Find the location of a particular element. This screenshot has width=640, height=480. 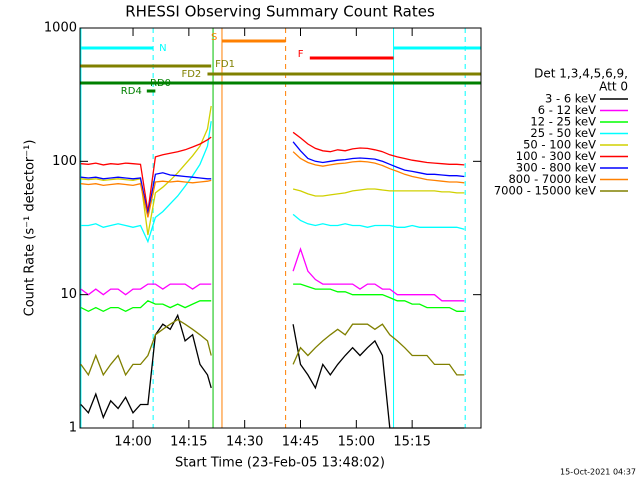

interval-label: RD0 is located at coordinates (160, 83).